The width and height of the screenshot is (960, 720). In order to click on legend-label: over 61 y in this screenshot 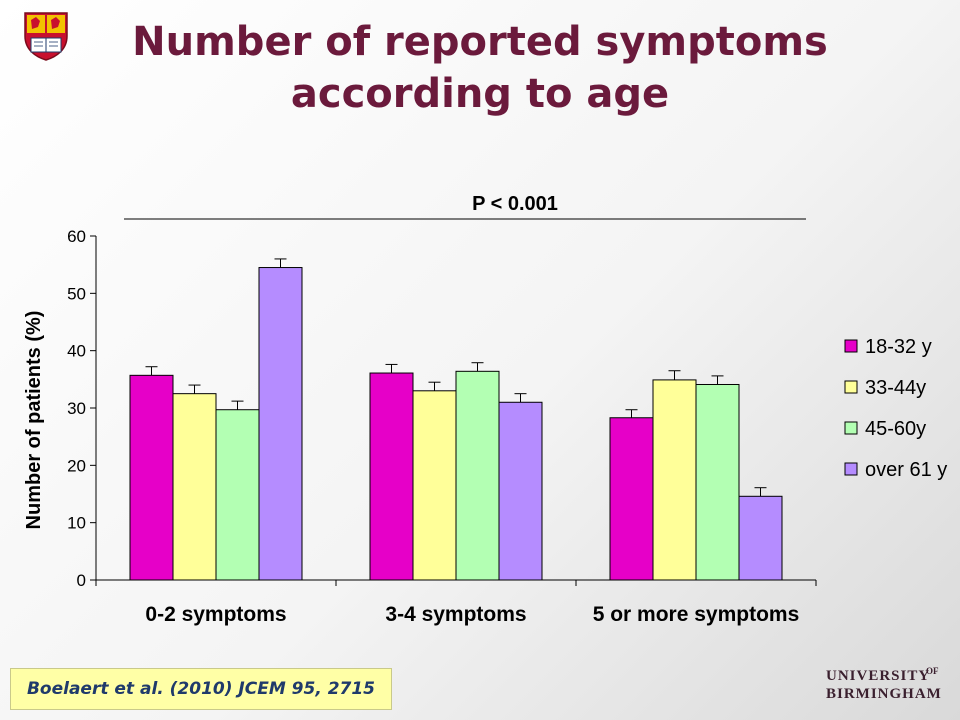, I will do `click(906, 470)`.